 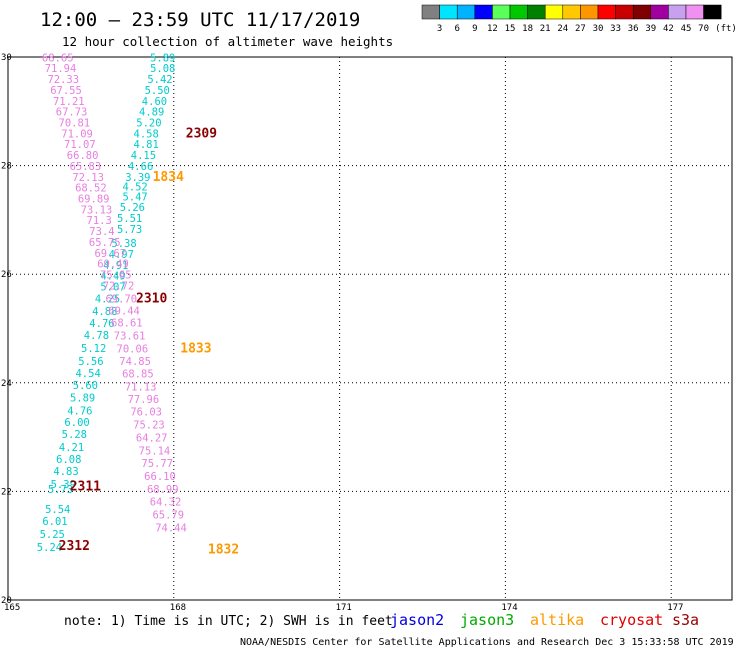 I want to click on data-point-label: 5.25, so click(x=52, y=535).